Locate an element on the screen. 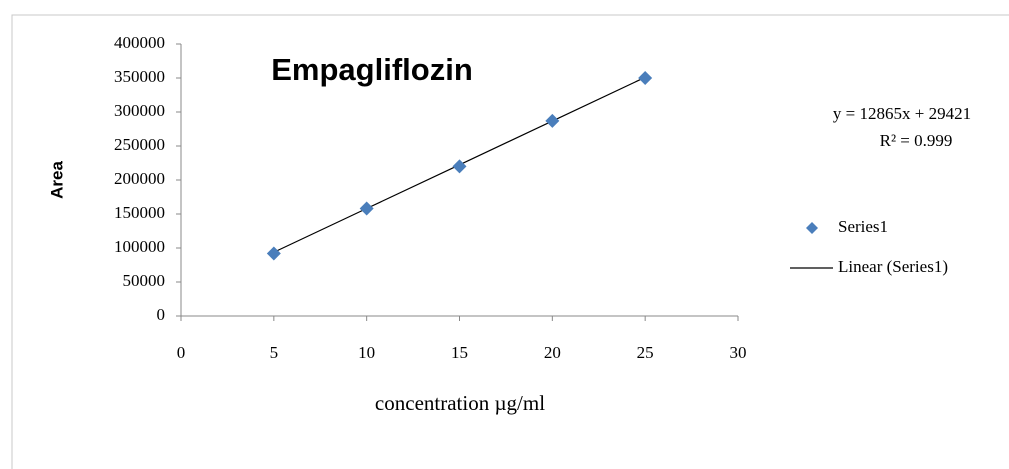  y-axis-label: Area is located at coordinates (56, 180).